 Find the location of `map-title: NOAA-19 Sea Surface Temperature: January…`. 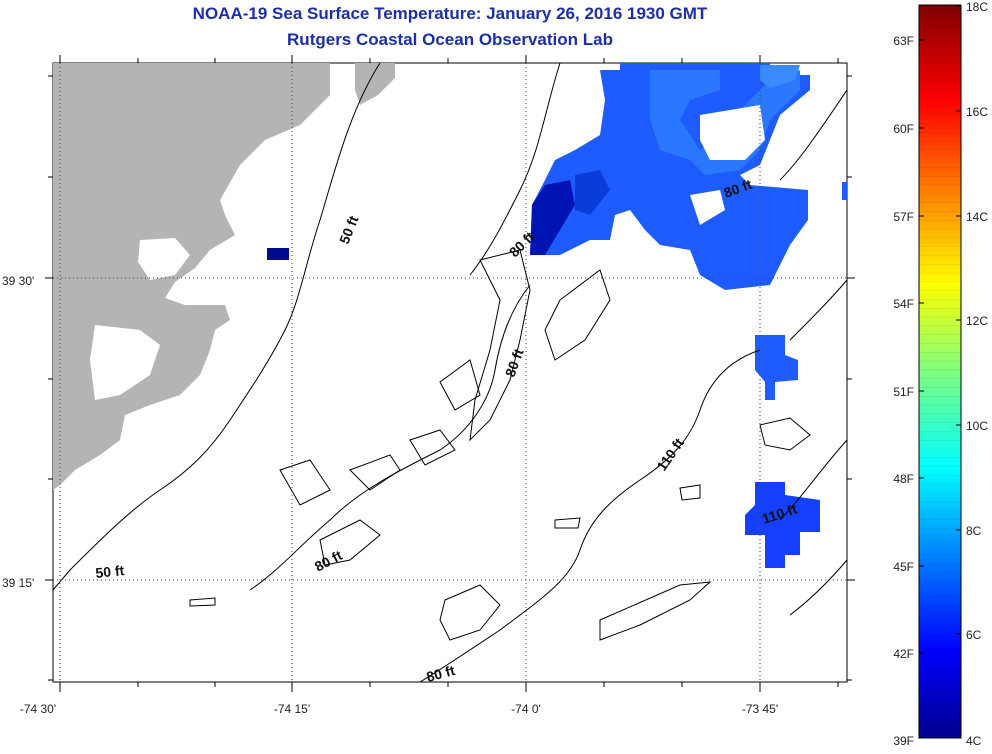

map-title: NOAA-19 Sea Surface Temperature: January… is located at coordinates (450, 13).